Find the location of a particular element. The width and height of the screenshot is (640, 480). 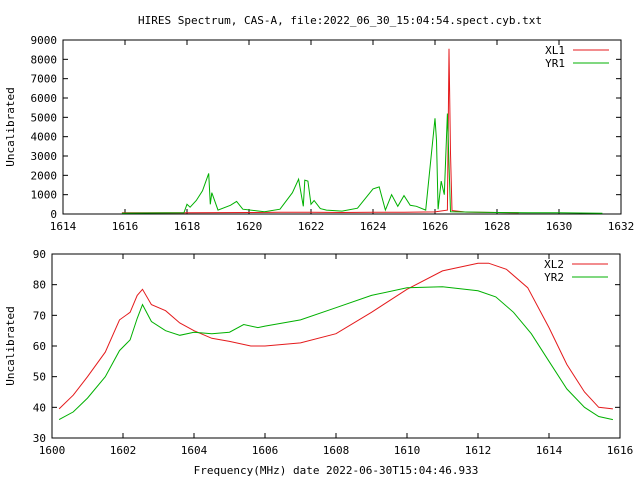

top-x-tick-label: 1618 is located at coordinates (187, 226).